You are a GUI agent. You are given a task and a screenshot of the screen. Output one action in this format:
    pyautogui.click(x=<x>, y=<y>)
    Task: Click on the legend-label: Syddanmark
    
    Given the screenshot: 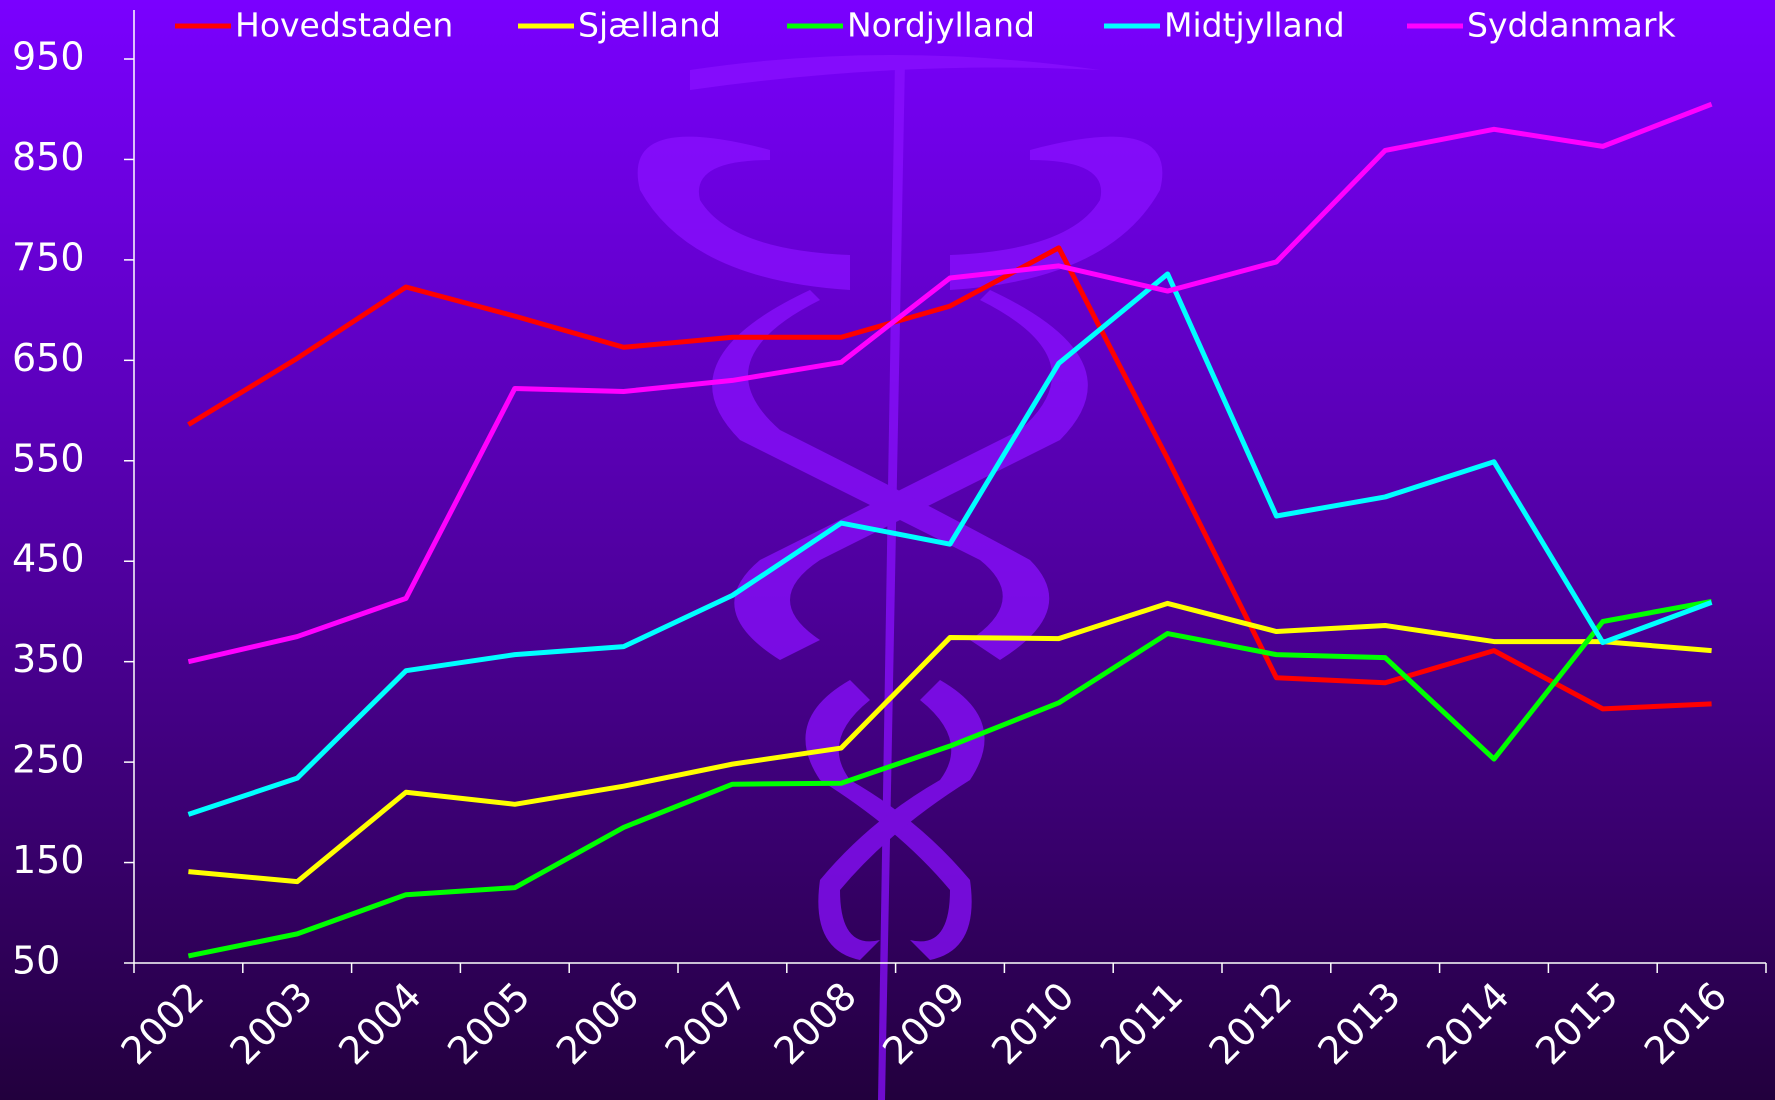 What is the action you would take?
    pyautogui.click(x=1571, y=25)
    